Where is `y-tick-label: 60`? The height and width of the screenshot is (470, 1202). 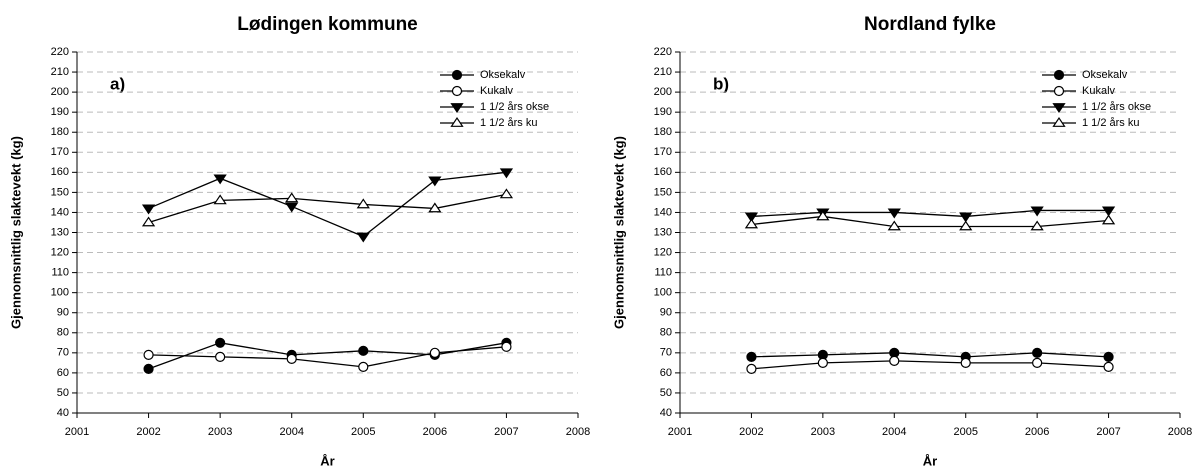
y-tick-label: 60 is located at coordinates (666, 373).